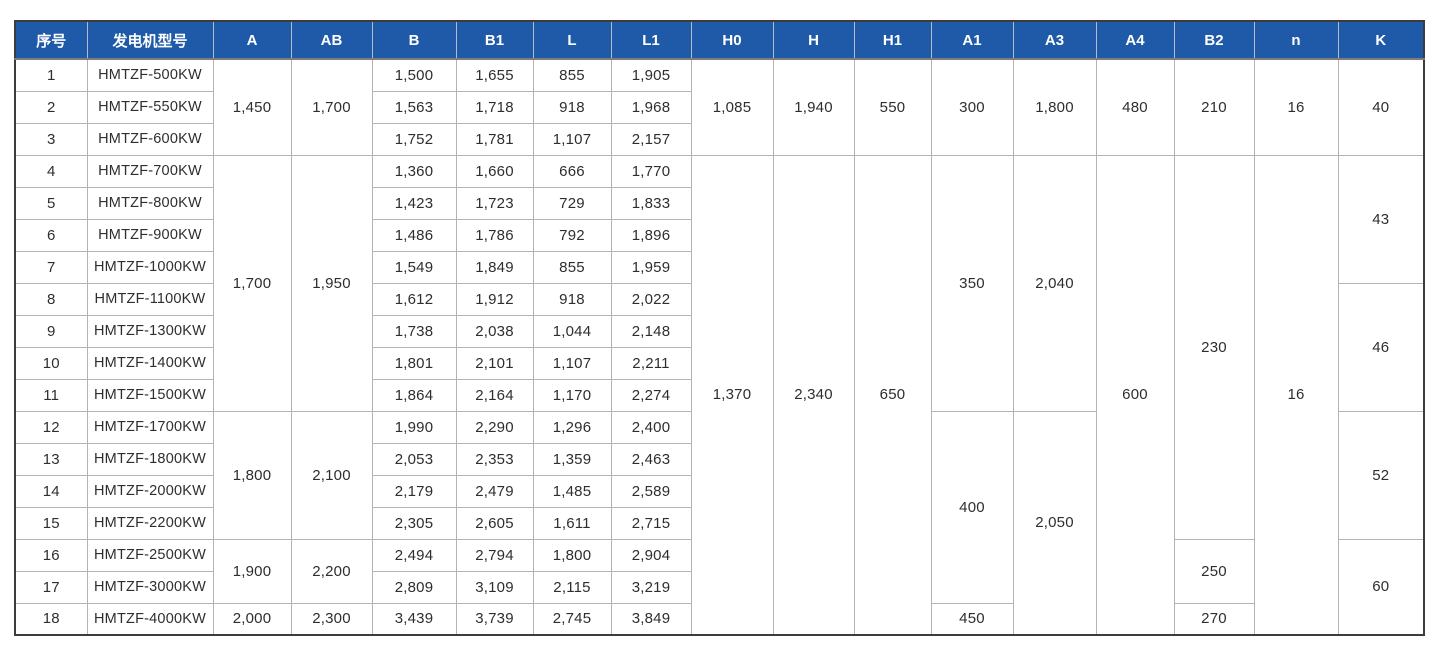 The width and height of the screenshot is (1437, 657). Describe the element at coordinates (972, 40) in the screenshot. I see `column-header-A1: A1` at that location.